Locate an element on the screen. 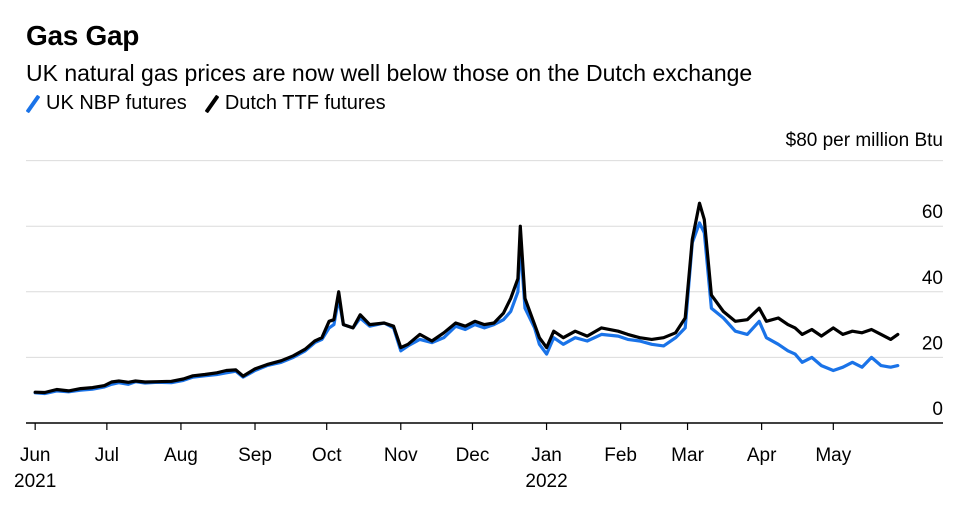 The width and height of the screenshot is (979, 510). x-tick-label: Oct is located at coordinates (327, 455).